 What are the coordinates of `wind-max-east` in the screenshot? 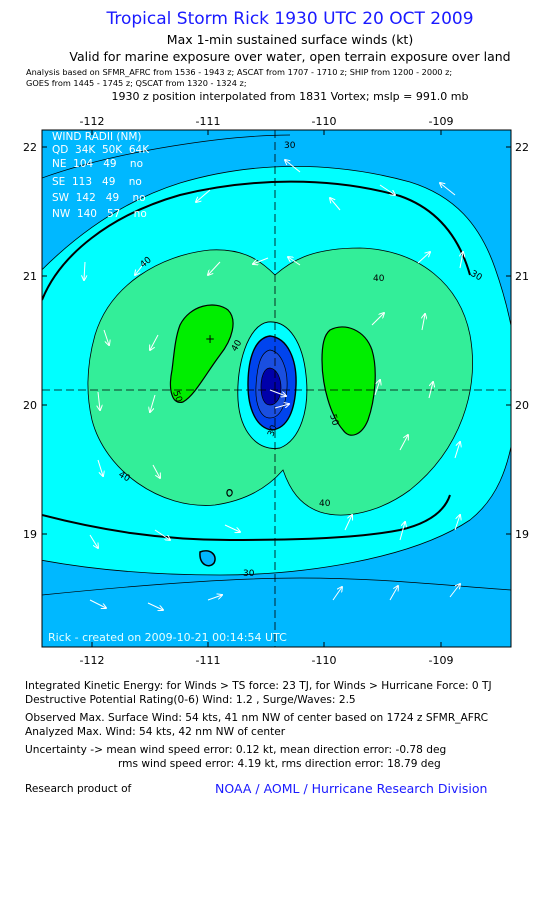 It's located at (348, 381).